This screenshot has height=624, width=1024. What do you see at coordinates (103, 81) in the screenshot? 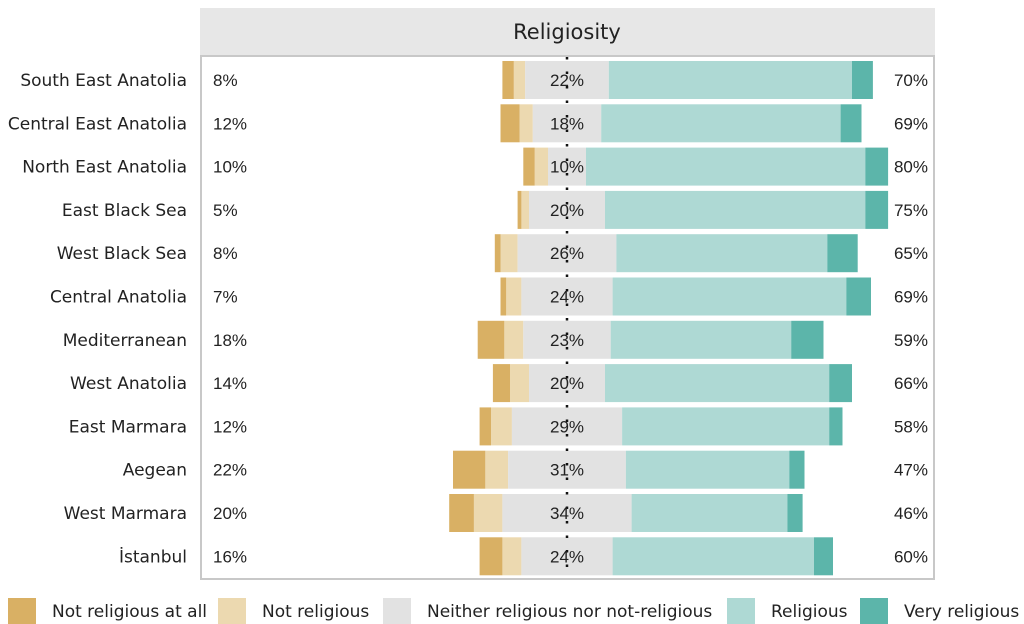
I see `row-label: South East Anatolia` at bounding box center [103, 81].